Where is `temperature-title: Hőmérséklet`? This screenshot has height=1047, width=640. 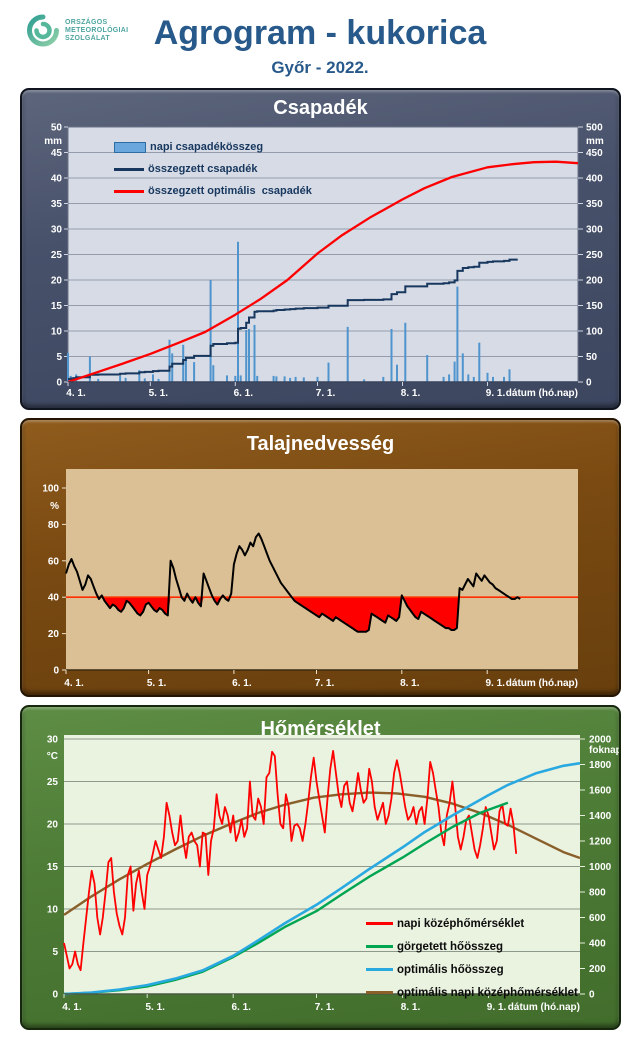
temperature-title: Hőmérséklet is located at coordinates (320, 729).